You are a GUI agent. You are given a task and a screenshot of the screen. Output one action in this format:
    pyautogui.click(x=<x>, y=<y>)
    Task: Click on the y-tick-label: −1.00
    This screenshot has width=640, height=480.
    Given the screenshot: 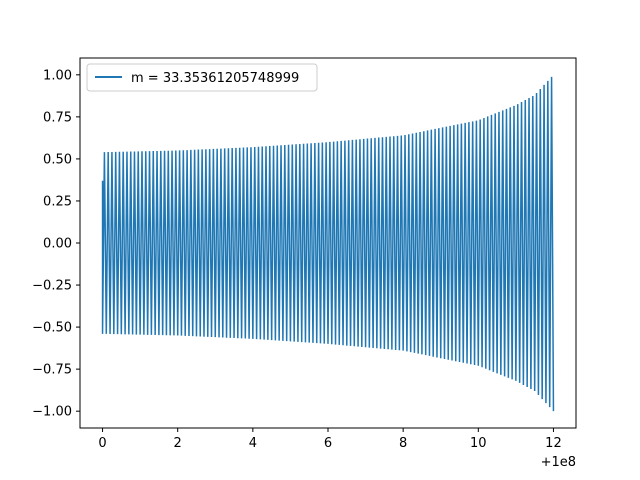 What is the action you would take?
    pyautogui.click(x=52, y=412)
    